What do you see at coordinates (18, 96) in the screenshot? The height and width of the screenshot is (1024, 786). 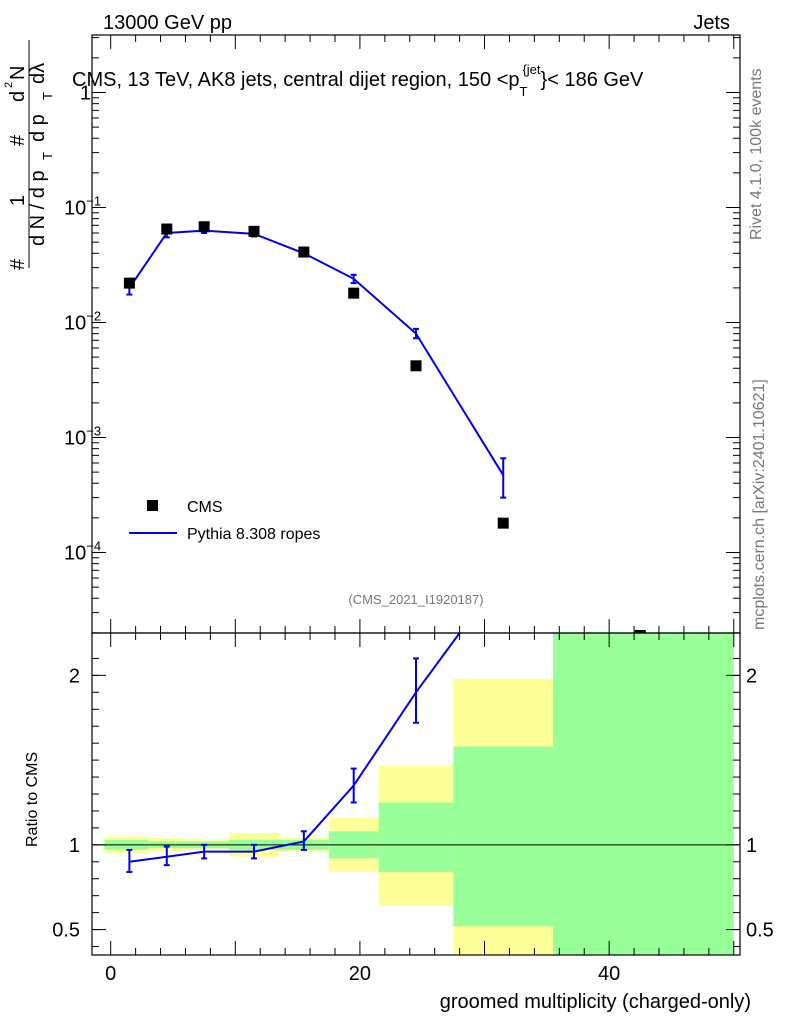 I see `svg-text: d` at bounding box center [18, 96].